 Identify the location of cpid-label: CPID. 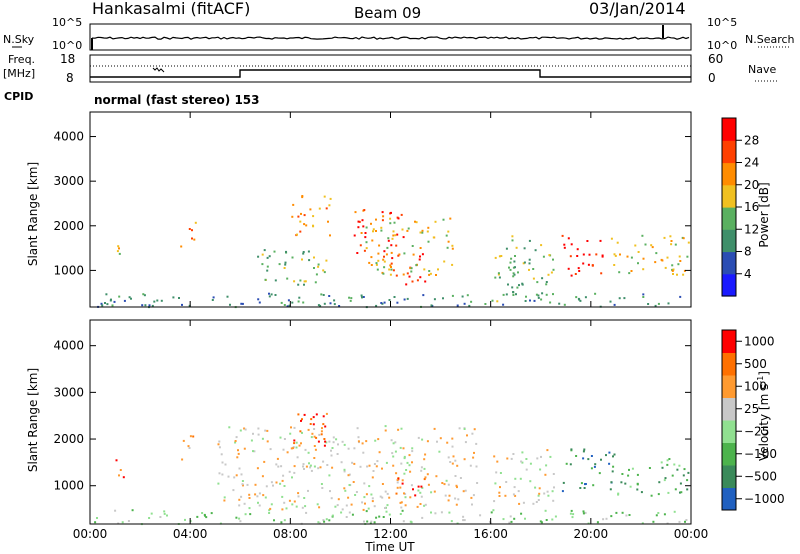
(18, 96).